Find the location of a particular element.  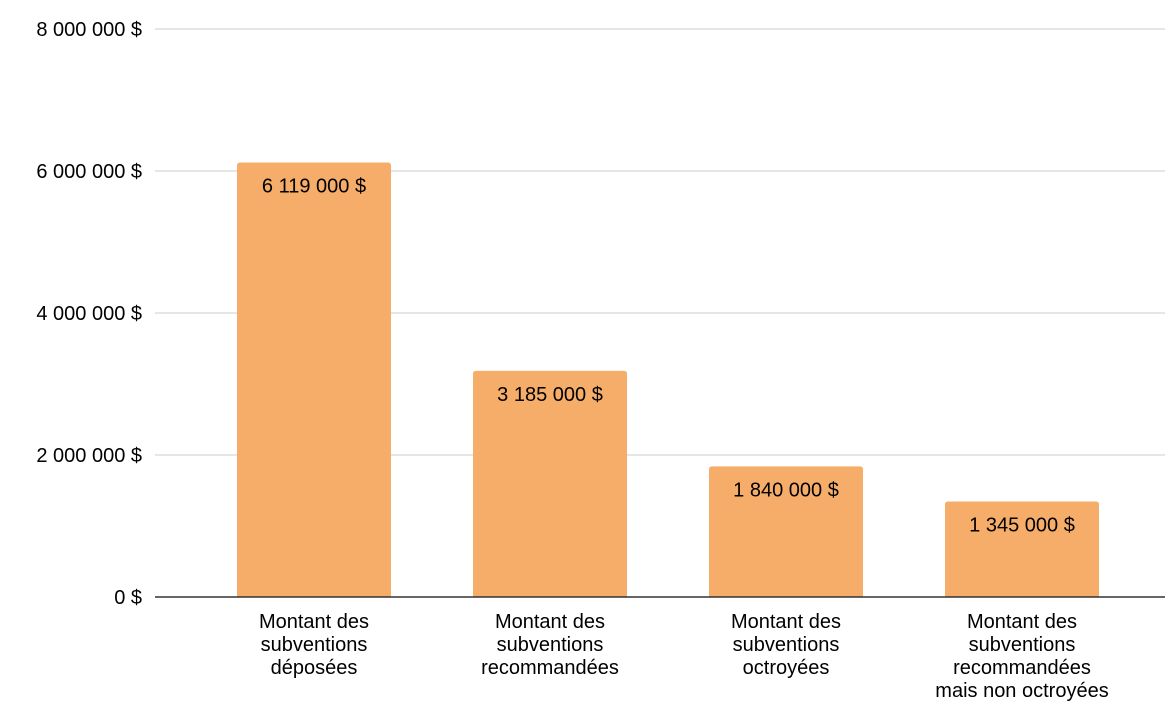

bar-value-label: 1 840 000 $ is located at coordinates (786, 490).